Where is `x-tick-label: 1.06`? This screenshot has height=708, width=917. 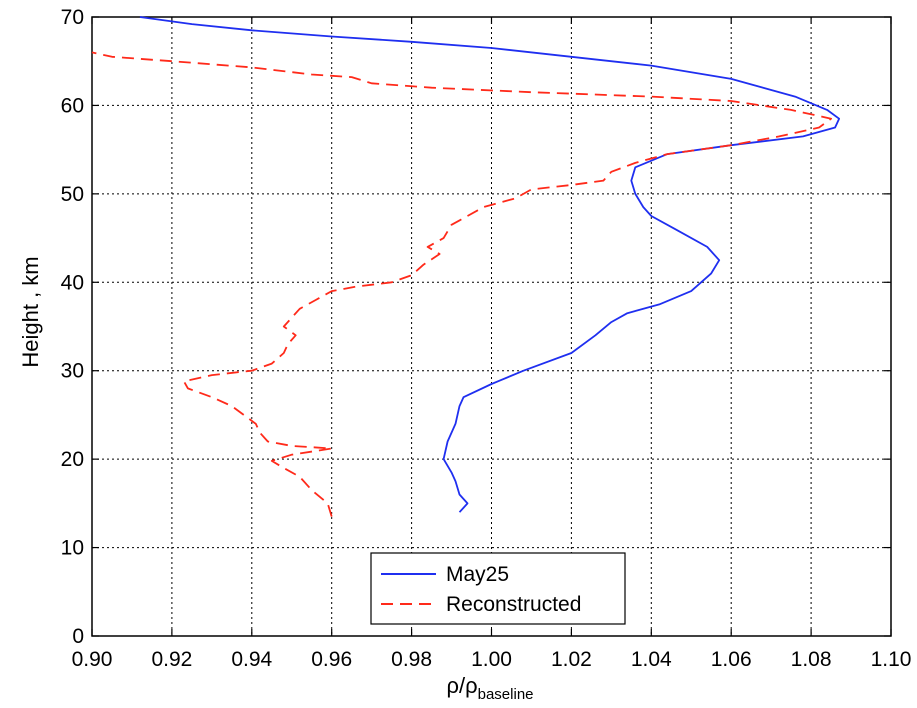
x-tick-label: 1.06 is located at coordinates (731, 659).